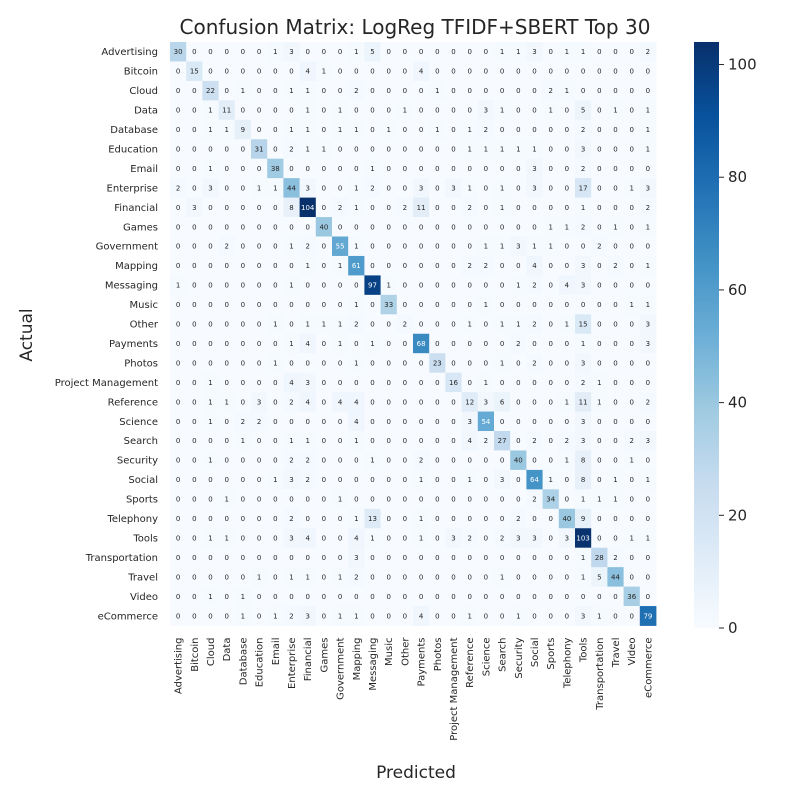 The image size is (800, 800). Describe the element at coordinates (307, 402) in the screenshot. I see `cell-value-label: 4` at that location.